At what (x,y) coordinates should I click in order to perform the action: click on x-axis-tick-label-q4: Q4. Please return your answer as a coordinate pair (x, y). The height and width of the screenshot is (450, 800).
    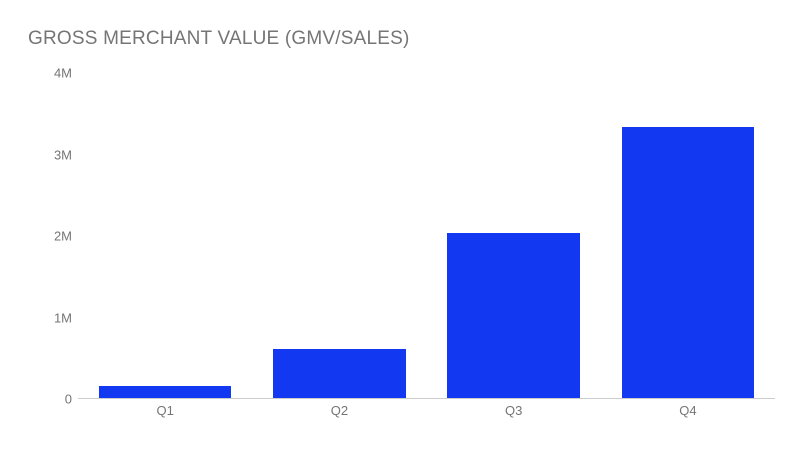
    Looking at the image, I should click on (688, 410).